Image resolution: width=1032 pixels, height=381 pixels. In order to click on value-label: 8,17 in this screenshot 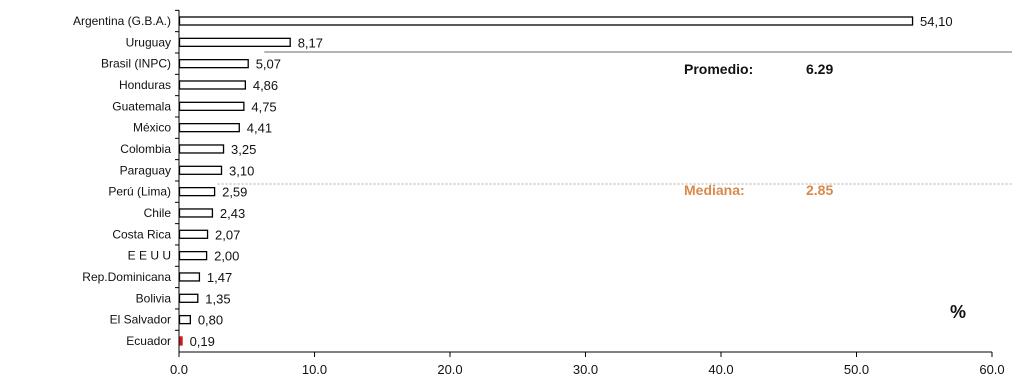, I will do `click(310, 42)`.